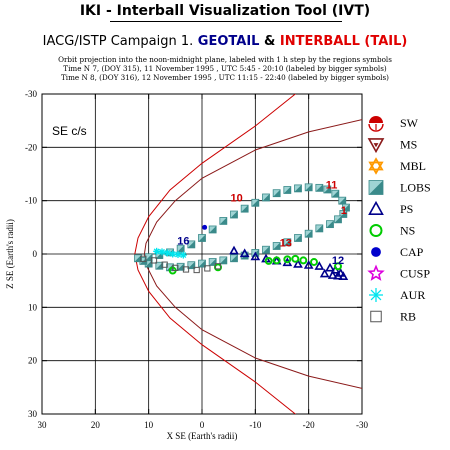 The width and height of the screenshot is (450, 450). I want to click on x-tick-label: 0, so click(202, 425).